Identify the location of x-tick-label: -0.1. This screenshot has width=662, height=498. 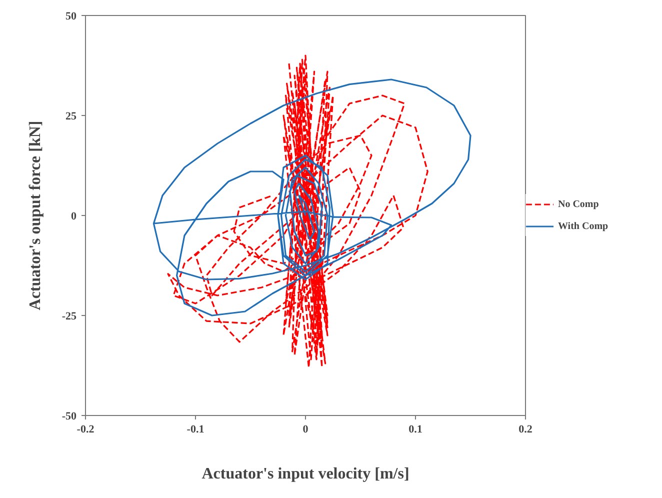
(195, 430).